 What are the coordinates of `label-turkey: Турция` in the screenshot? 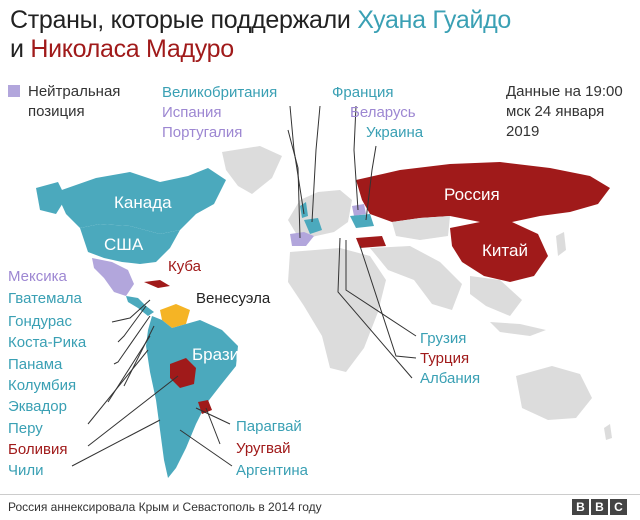 It's located at (445, 358).